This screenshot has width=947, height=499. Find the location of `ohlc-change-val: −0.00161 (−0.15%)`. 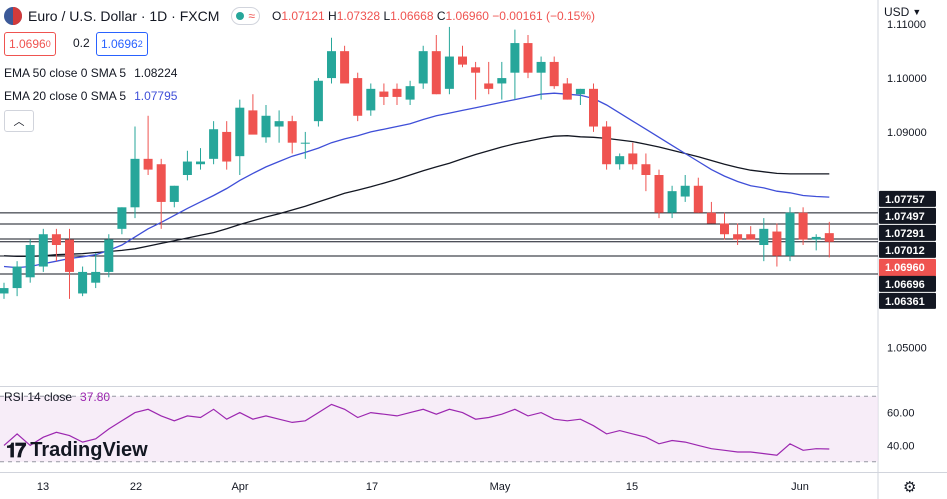

ohlc-change-val: −0.00161 (−0.15%) is located at coordinates (544, 16).